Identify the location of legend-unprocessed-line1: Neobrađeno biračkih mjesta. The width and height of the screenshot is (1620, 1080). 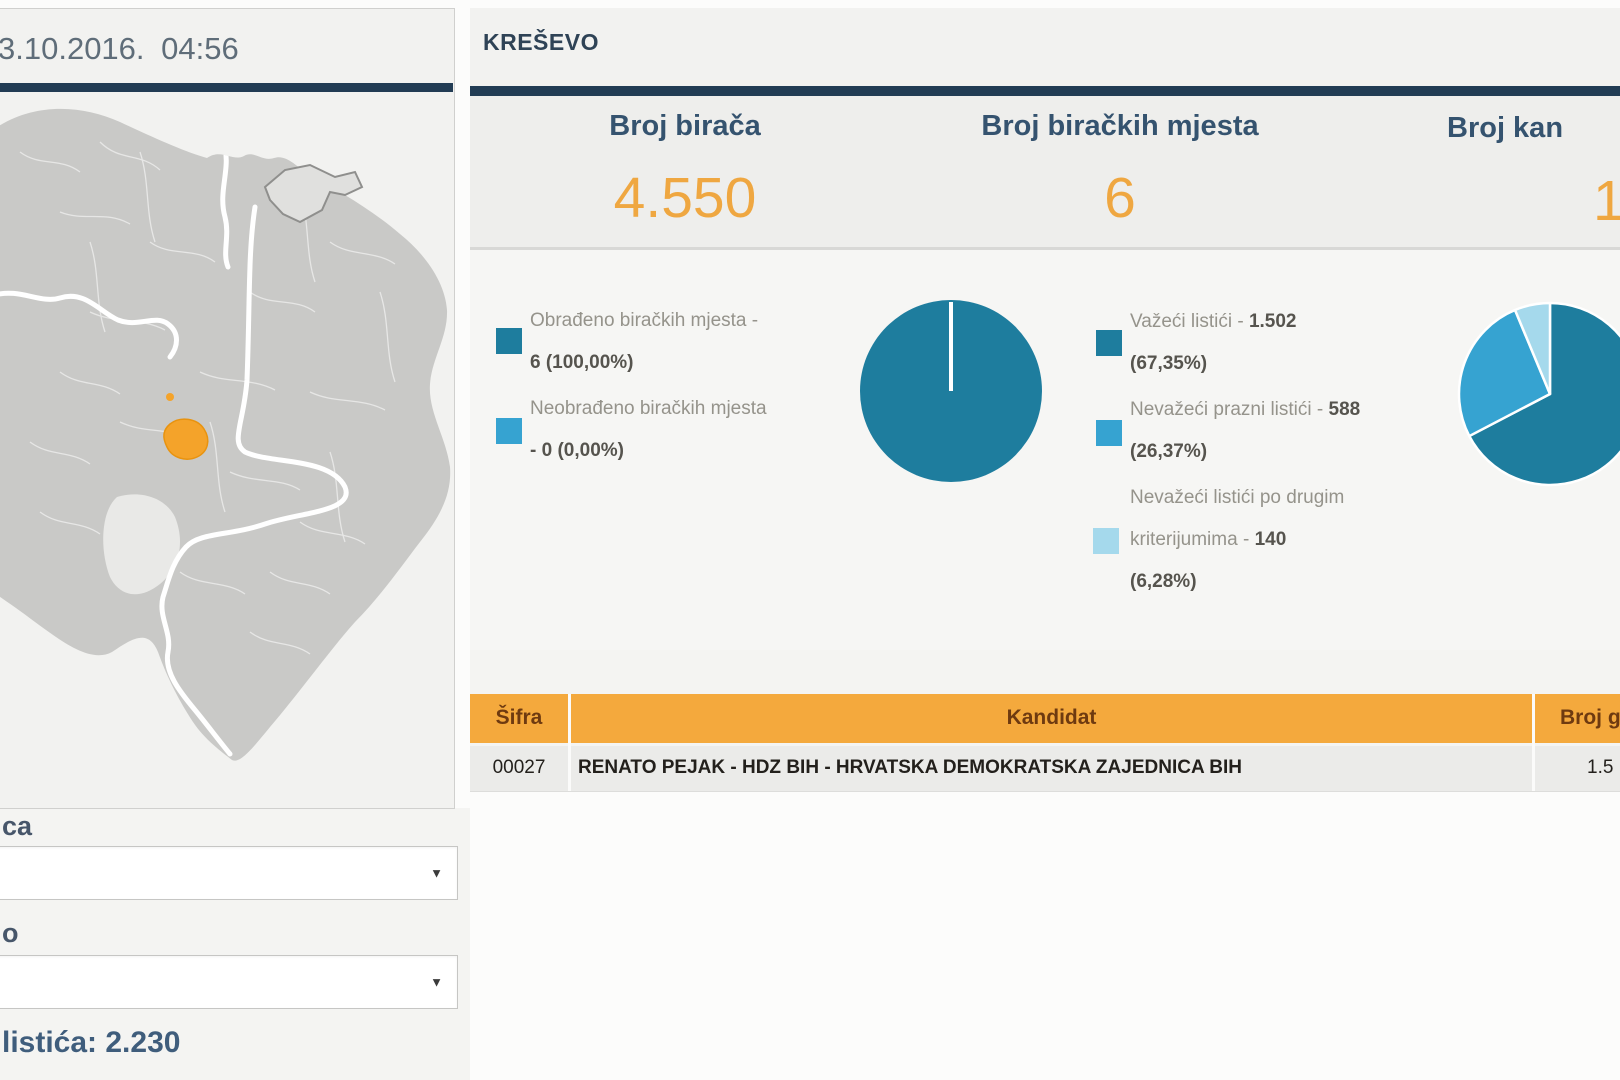
(648, 408).